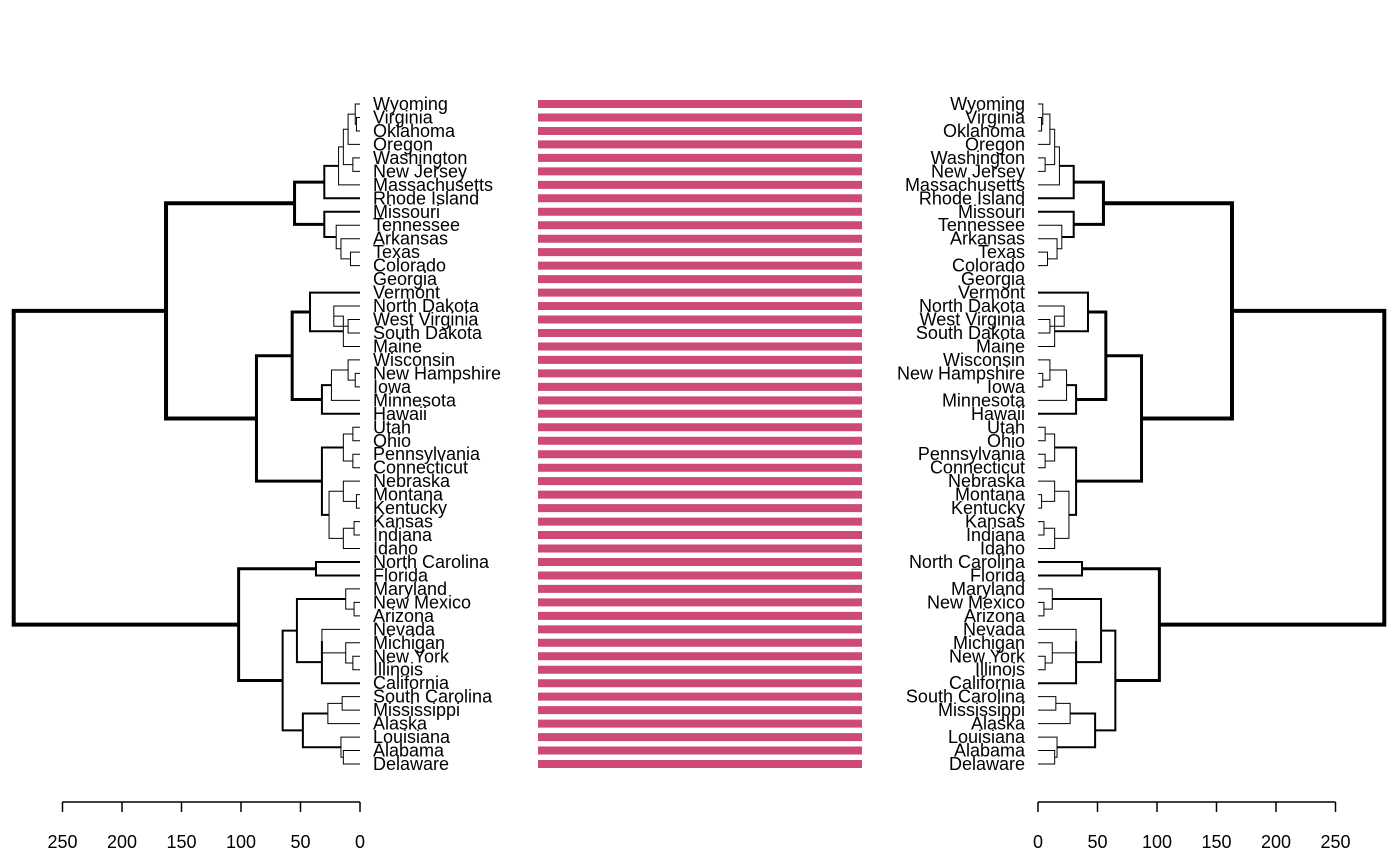 The width and height of the screenshot is (1400, 866). Describe the element at coordinates (1006, 427) in the screenshot. I see `right-leaf-utah: Utah` at that location.